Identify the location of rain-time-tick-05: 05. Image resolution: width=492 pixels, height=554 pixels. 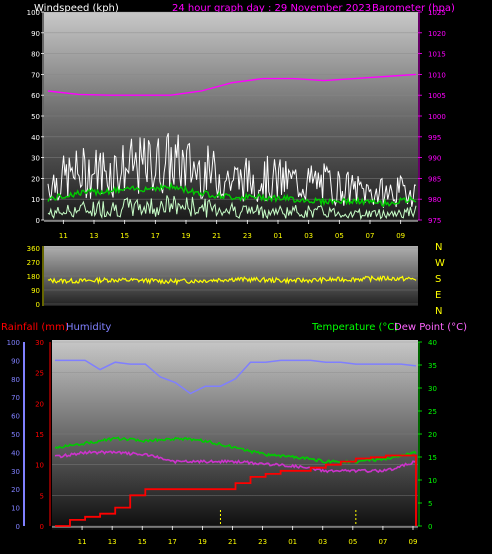
(352, 542).